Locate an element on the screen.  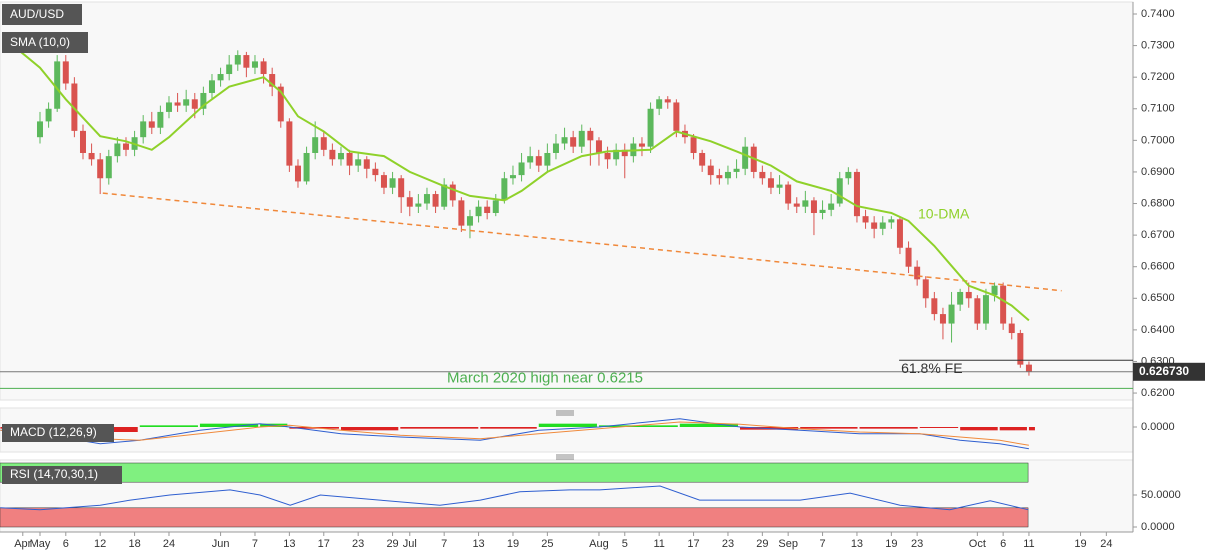
x-tick-label: Jun is located at coordinates (221, 544).